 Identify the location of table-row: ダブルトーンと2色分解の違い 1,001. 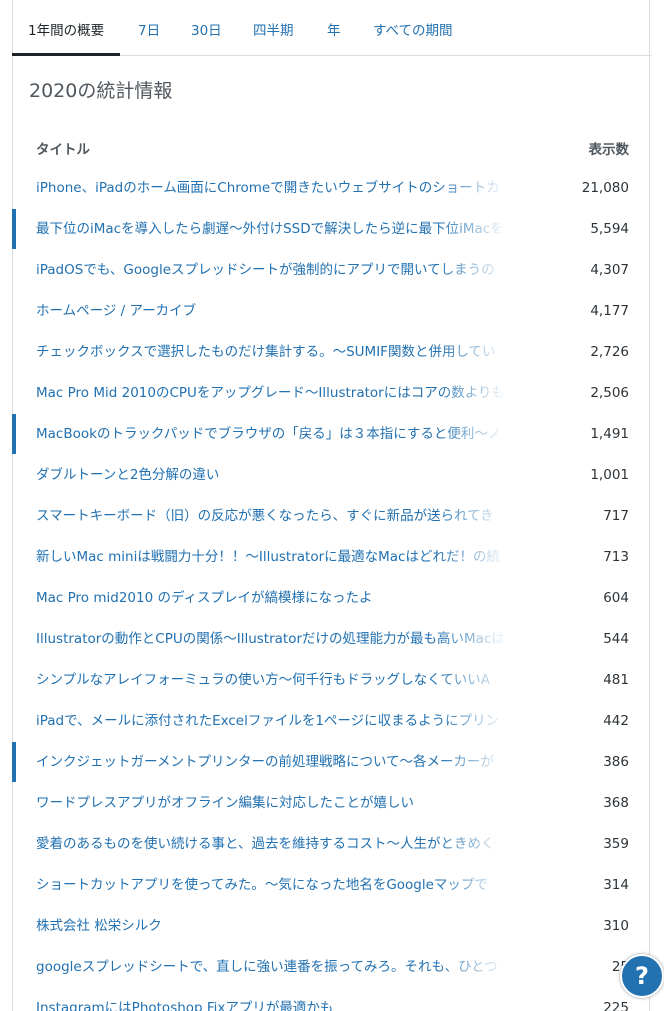
(331, 475).